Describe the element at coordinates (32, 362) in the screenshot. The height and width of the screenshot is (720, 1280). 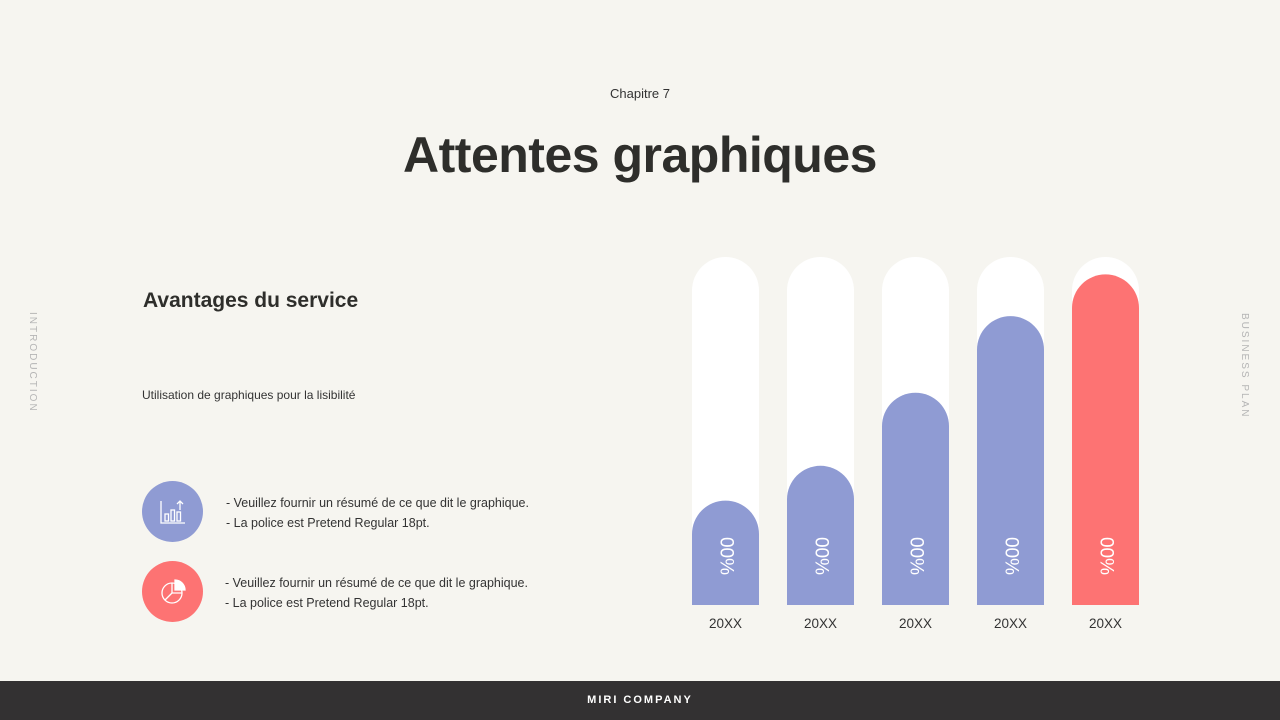
I see `side-label-left: INTRODUCTION` at that location.